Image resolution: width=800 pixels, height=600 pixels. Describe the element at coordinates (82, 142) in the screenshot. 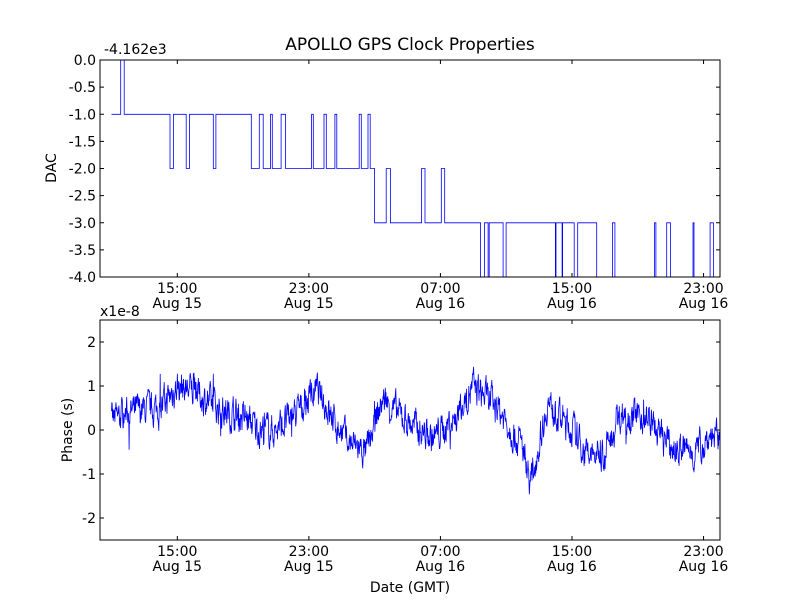

I see `dac-y-tick-label: -1.5` at that location.